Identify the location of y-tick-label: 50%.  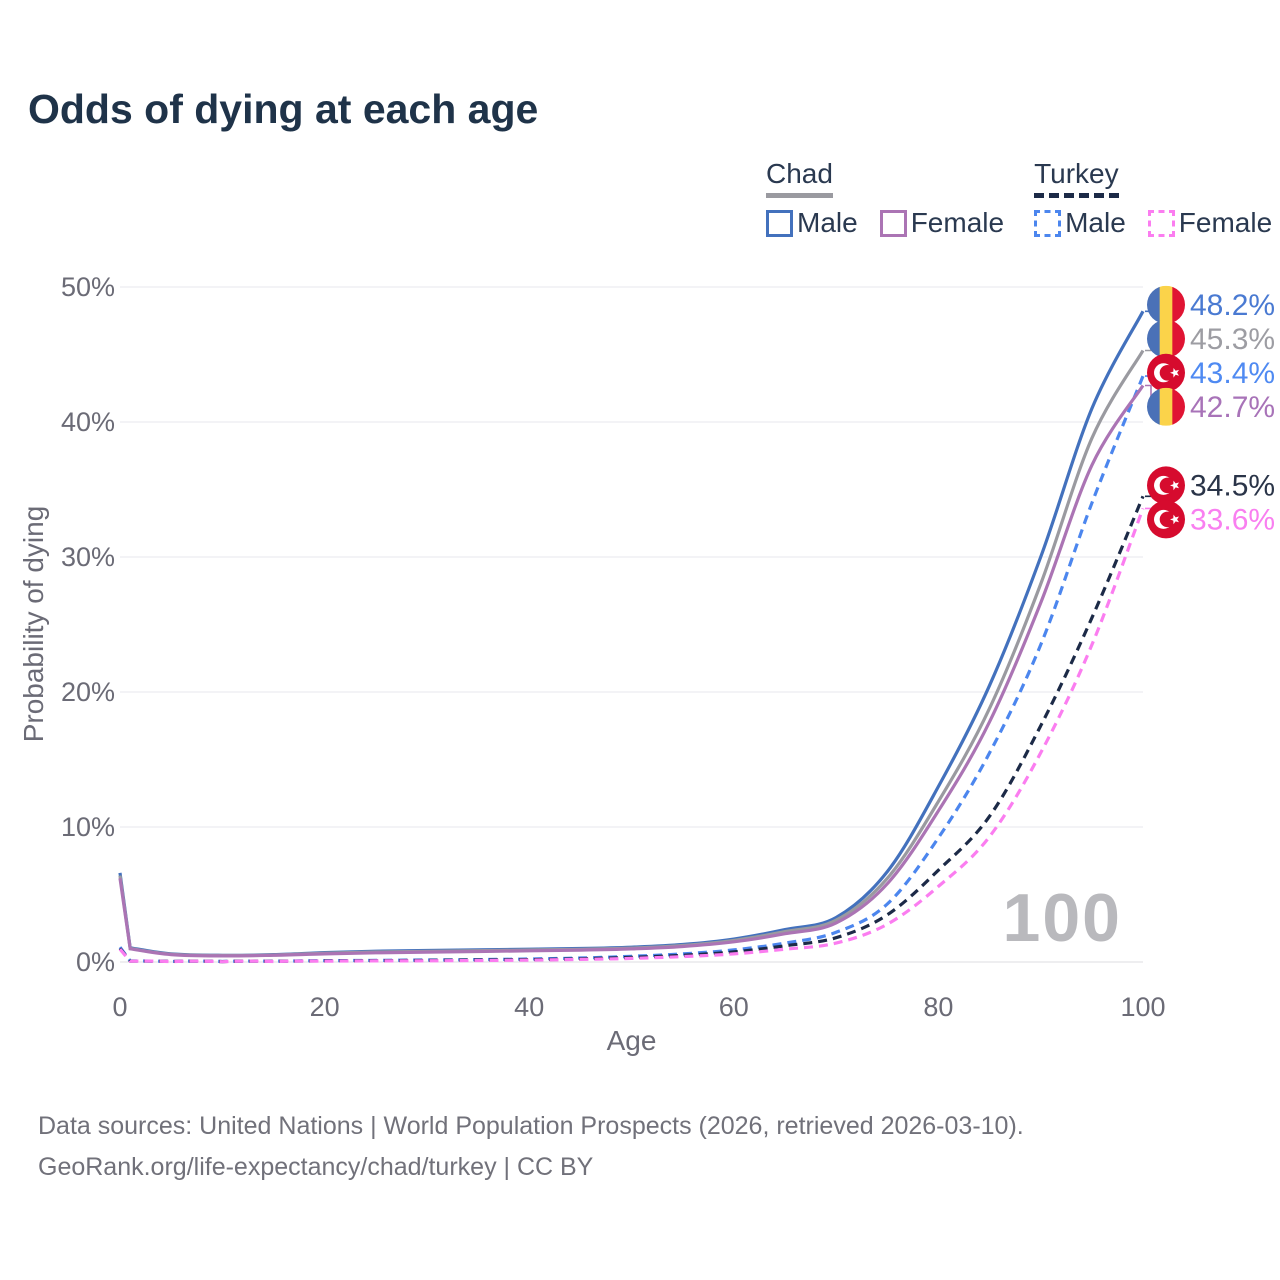
(88, 287).